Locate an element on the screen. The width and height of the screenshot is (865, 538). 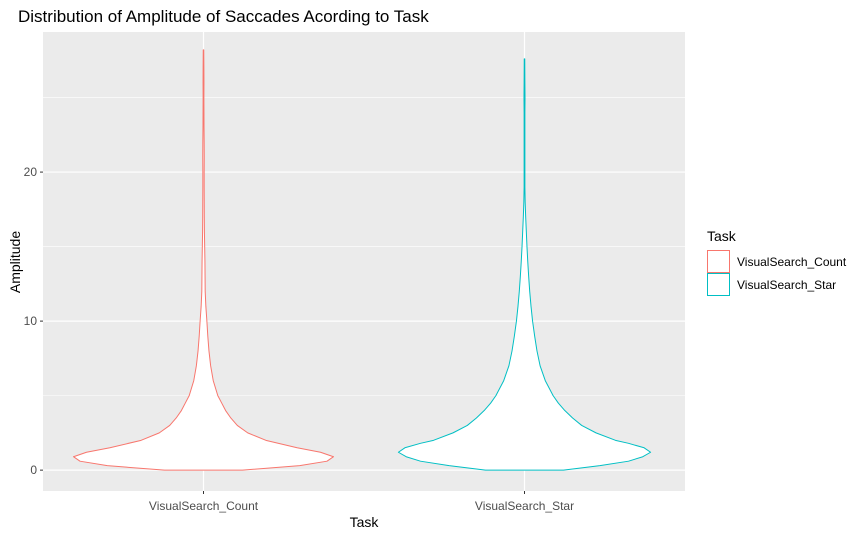
legend-items: VisualSearch_Count VisualSearch_Star is located at coordinates (777, 273).